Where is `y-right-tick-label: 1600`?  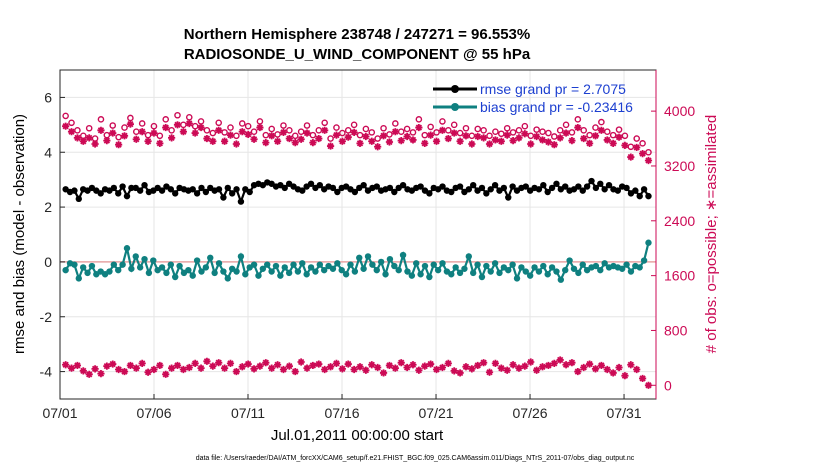 y-right-tick-label: 1600 is located at coordinates (679, 276).